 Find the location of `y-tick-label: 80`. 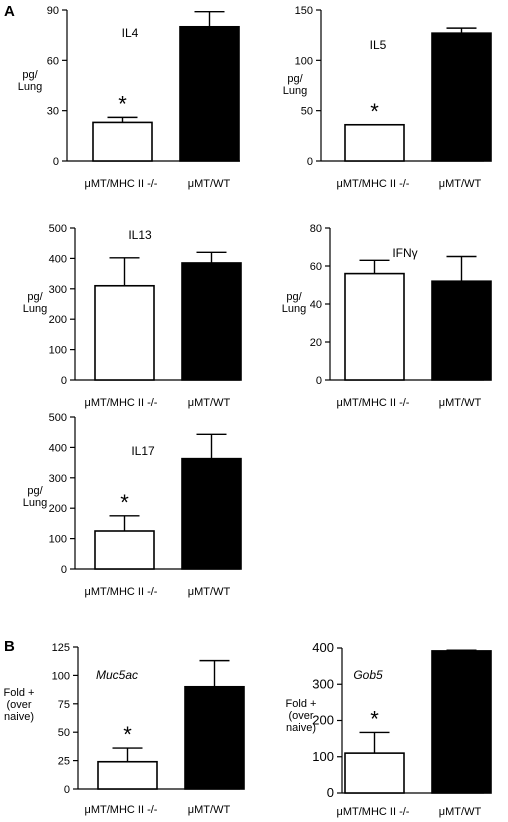

y-tick-label: 80 is located at coordinates (316, 229).